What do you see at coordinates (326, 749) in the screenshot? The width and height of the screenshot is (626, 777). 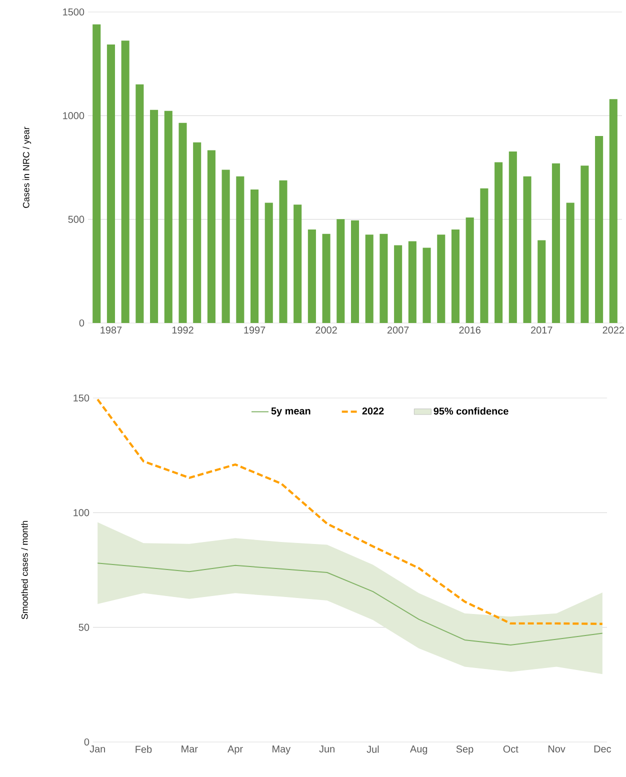 I see `x-tick-label: Jun` at bounding box center [326, 749].